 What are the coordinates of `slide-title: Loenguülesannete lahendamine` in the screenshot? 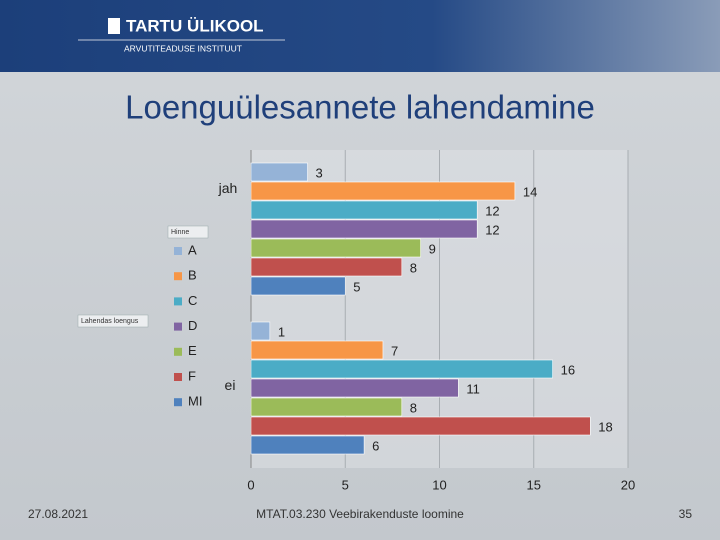 It's located at (360, 107).